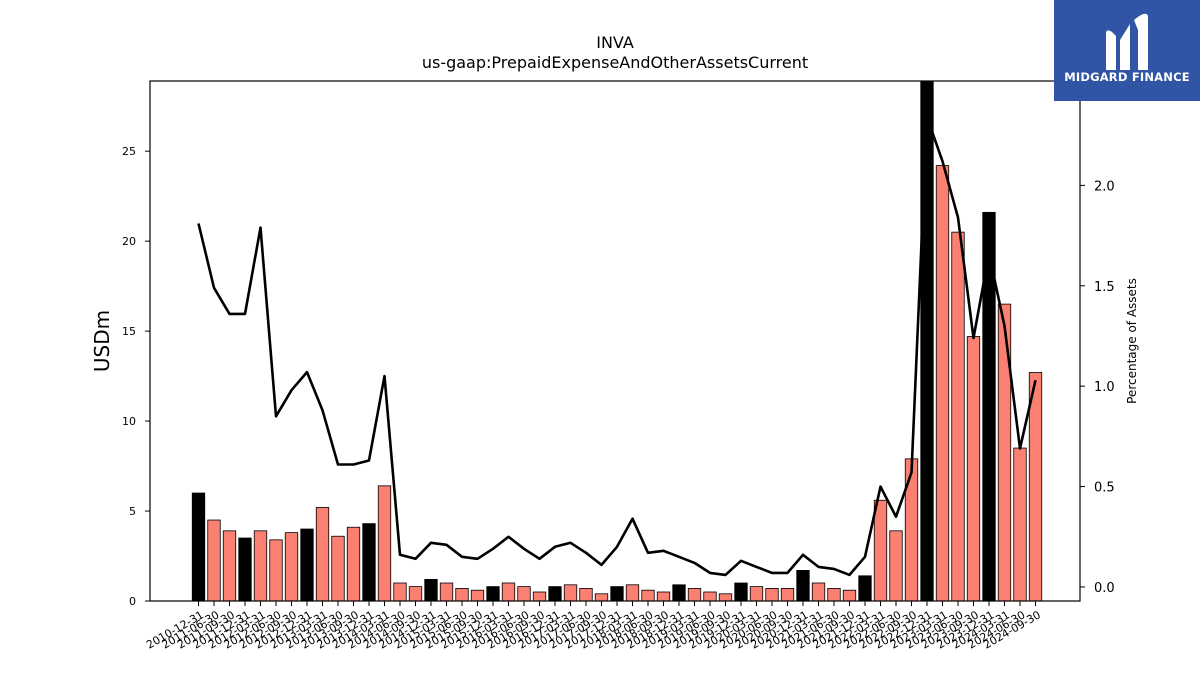 This screenshot has height=675, width=1200. Describe the element at coordinates (1104, 287) in the screenshot. I see `y2-tick-label: 1.5` at that location.